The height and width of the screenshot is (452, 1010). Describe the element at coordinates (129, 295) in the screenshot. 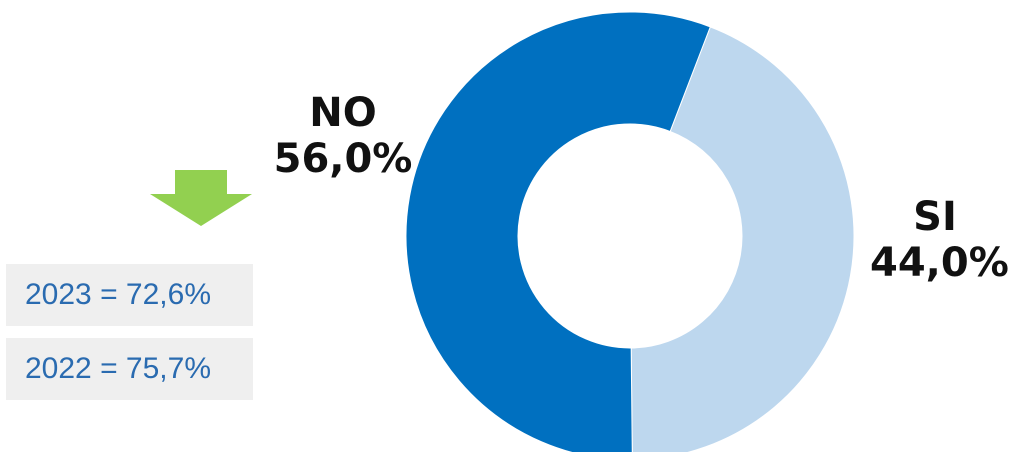

I see `comparison-2023: 2023 = 72,6%` at that location.